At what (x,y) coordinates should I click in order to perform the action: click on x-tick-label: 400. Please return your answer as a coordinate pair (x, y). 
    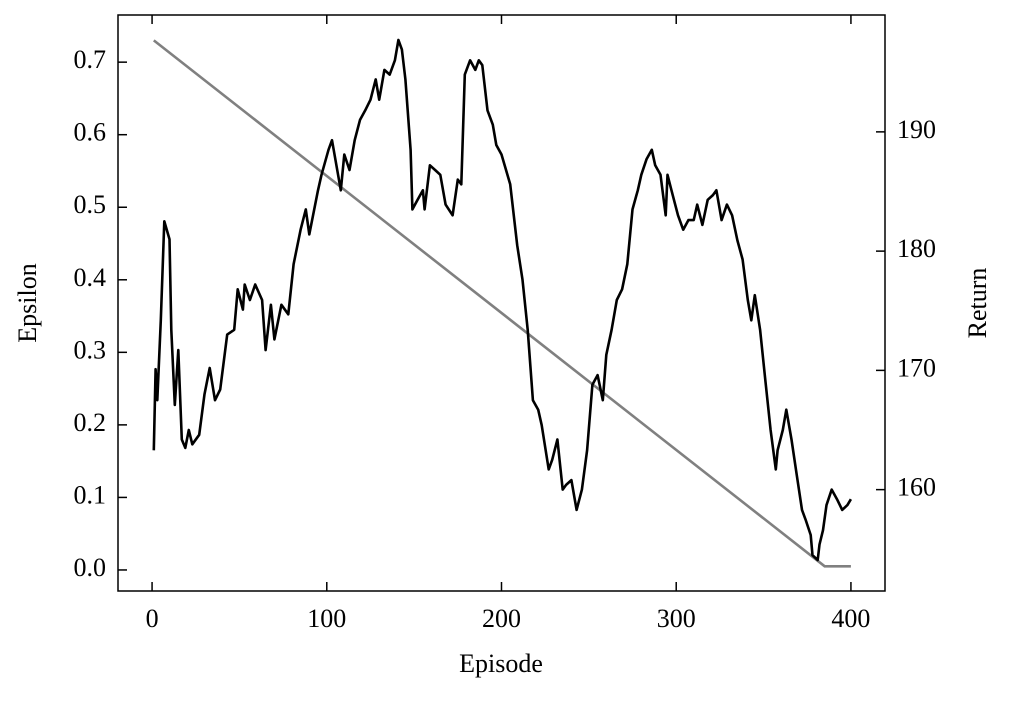
    Looking at the image, I should click on (850, 618).